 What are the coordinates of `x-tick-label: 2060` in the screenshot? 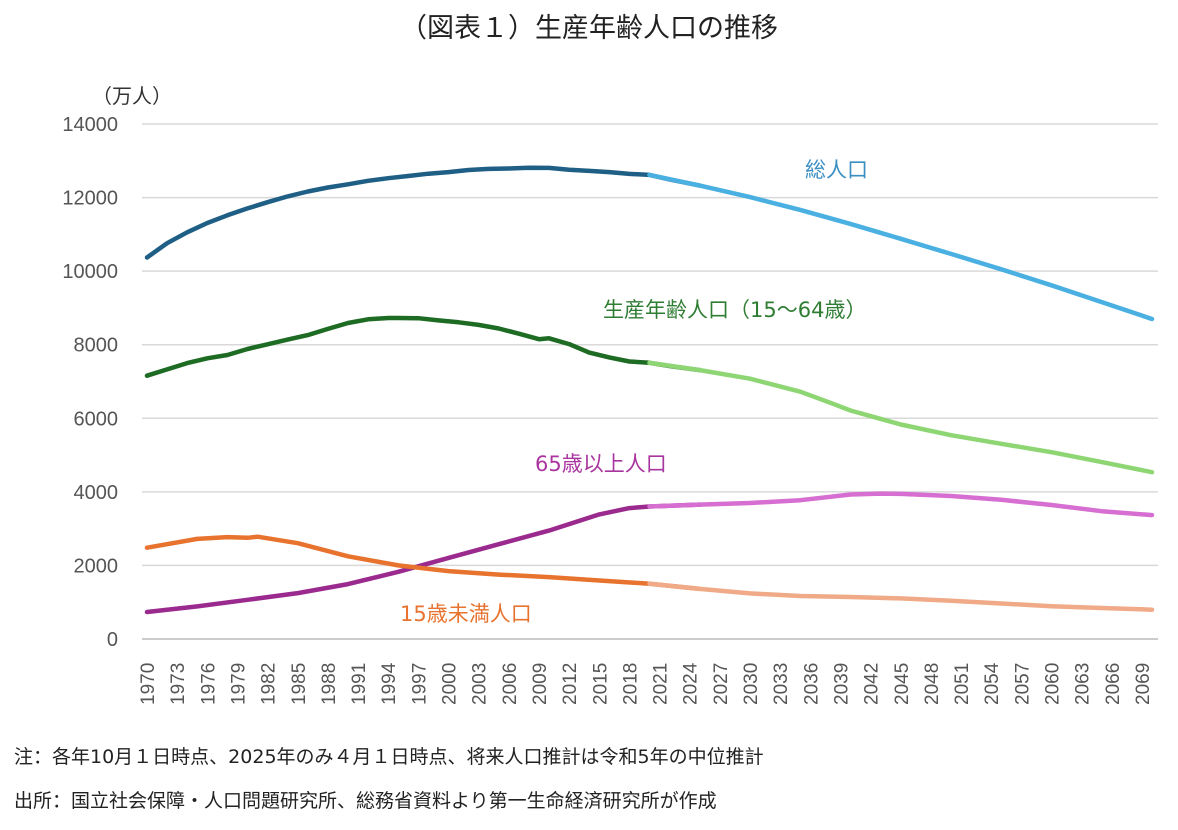 It's located at (1053, 684).